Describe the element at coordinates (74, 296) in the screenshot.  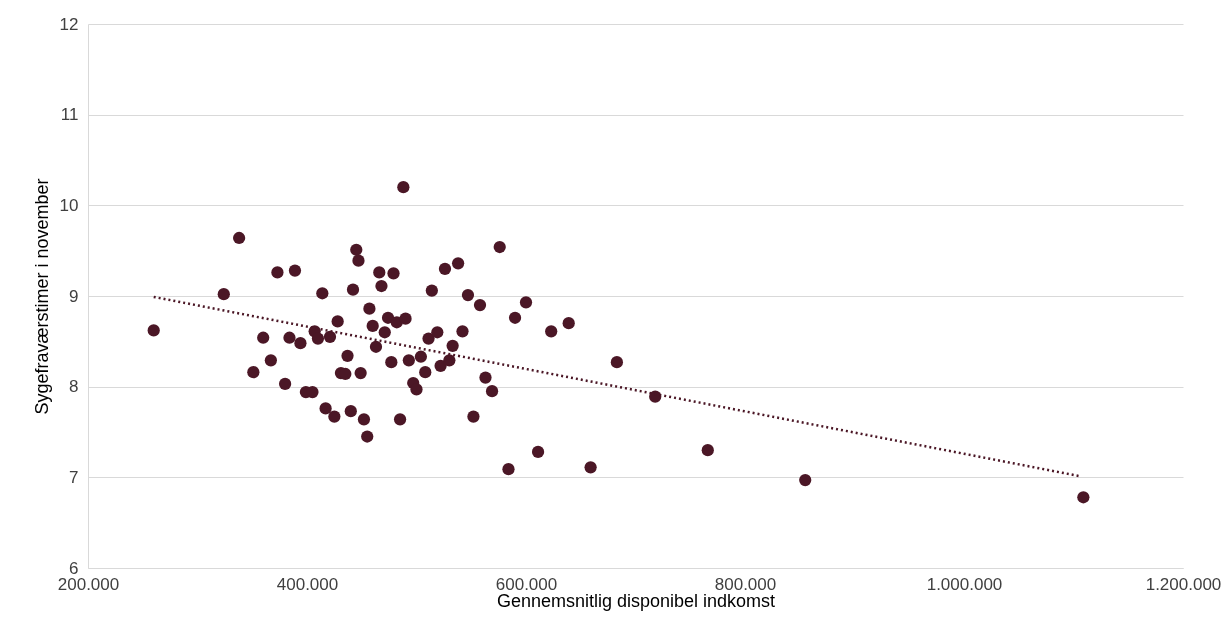
I see `y-tick-label: 9` at that location.